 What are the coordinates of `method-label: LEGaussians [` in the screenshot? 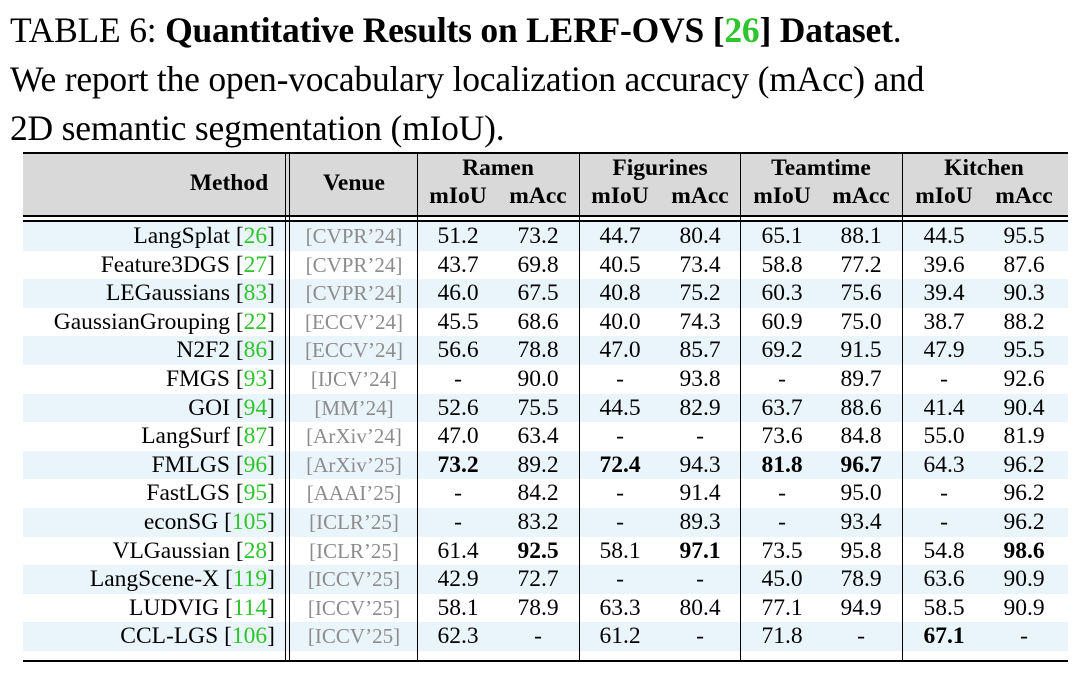 It's located at (174, 293).